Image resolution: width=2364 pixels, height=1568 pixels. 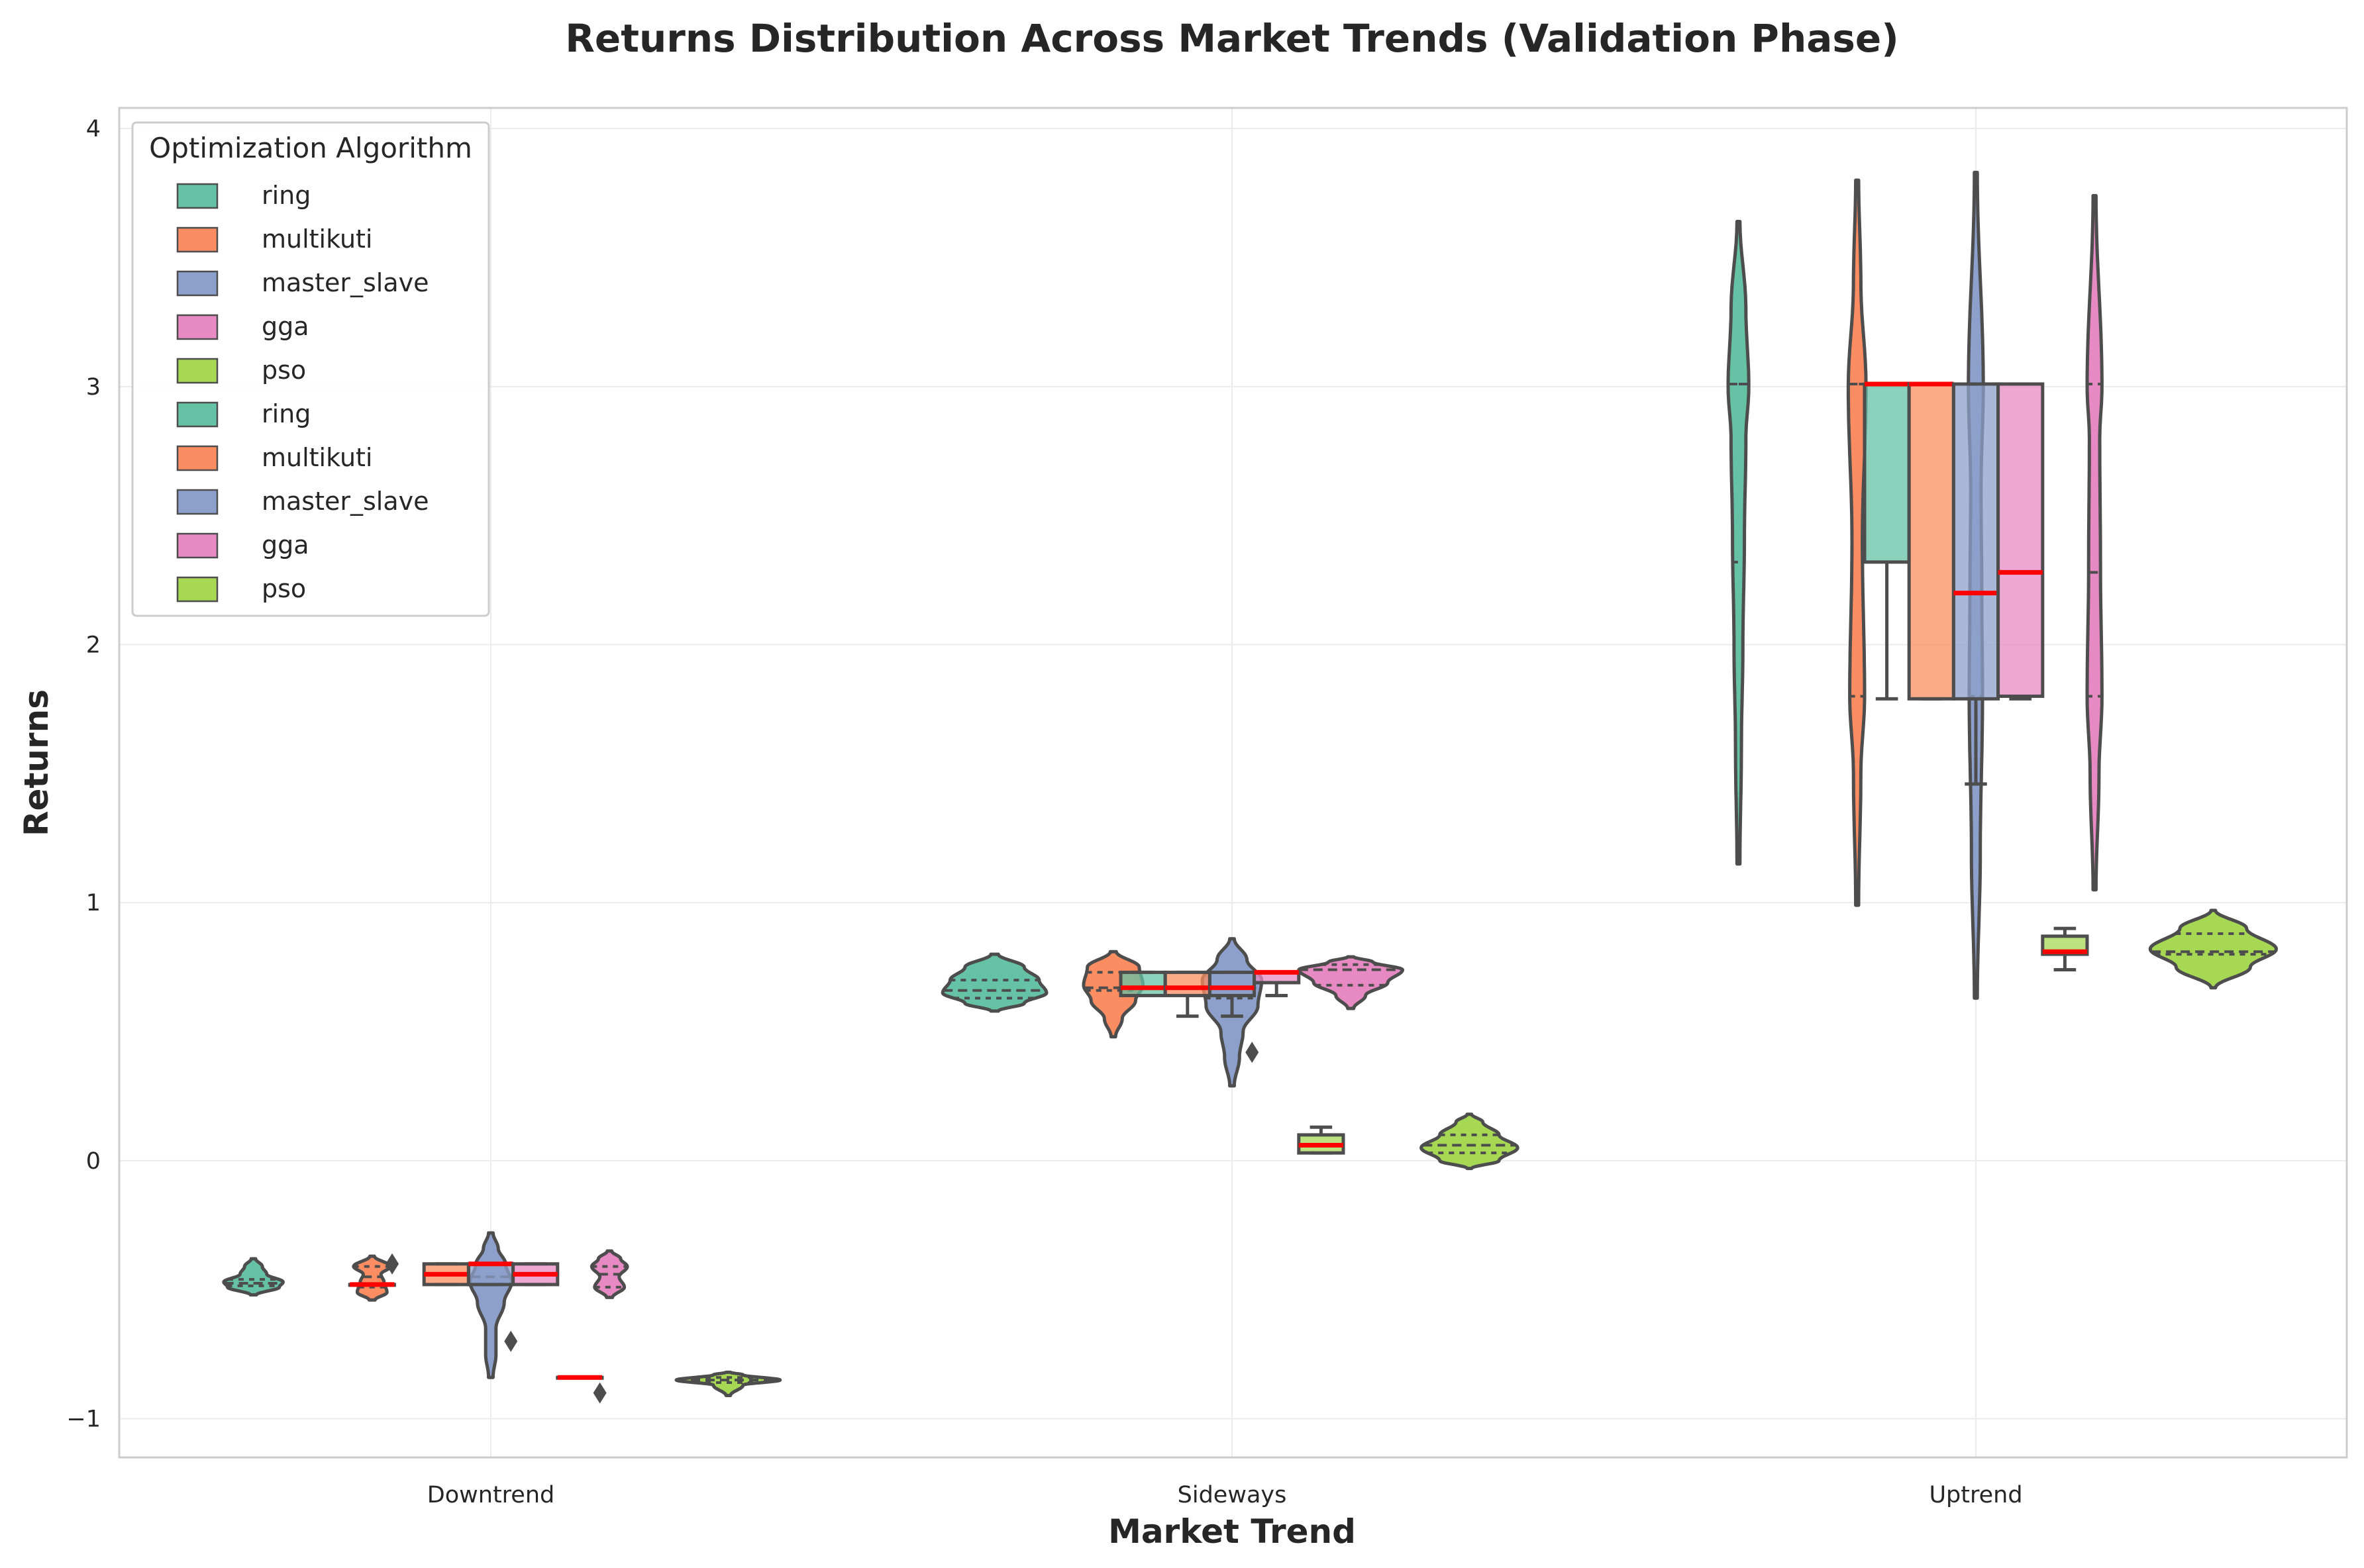 I want to click on violin-uptrend-ring, so click(x=1739, y=543).